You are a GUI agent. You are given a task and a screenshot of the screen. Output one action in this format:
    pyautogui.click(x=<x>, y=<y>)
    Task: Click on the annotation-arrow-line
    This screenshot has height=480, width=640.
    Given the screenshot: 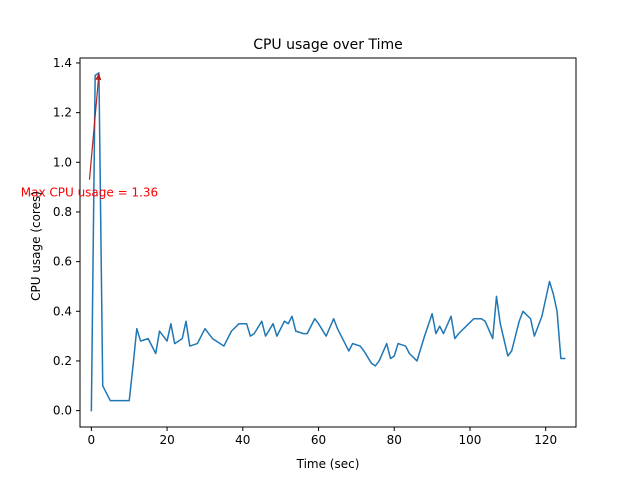 What is the action you would take?
    pyautogui.click(x=94, y=126)
    